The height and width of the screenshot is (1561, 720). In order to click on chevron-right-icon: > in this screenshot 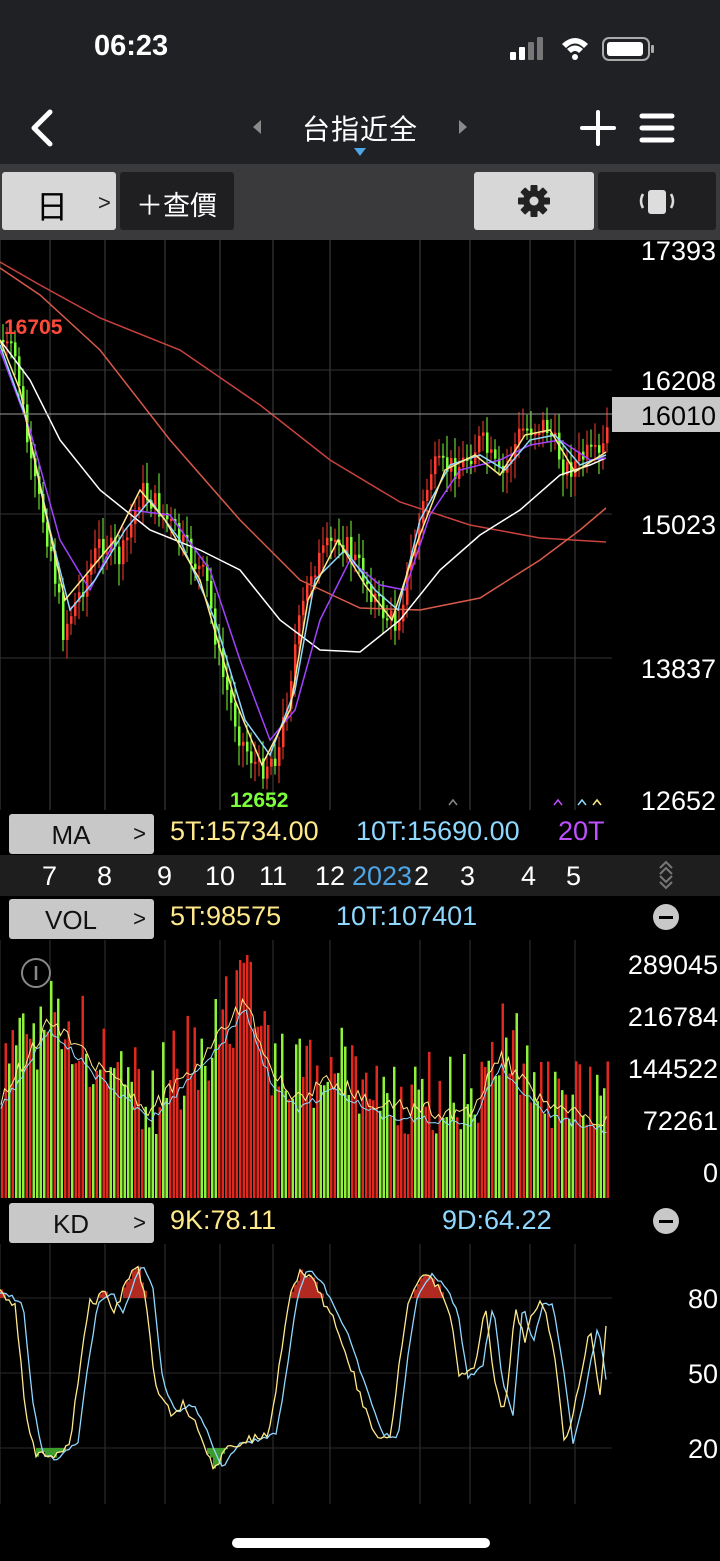, I will do `click(139, 833)`.